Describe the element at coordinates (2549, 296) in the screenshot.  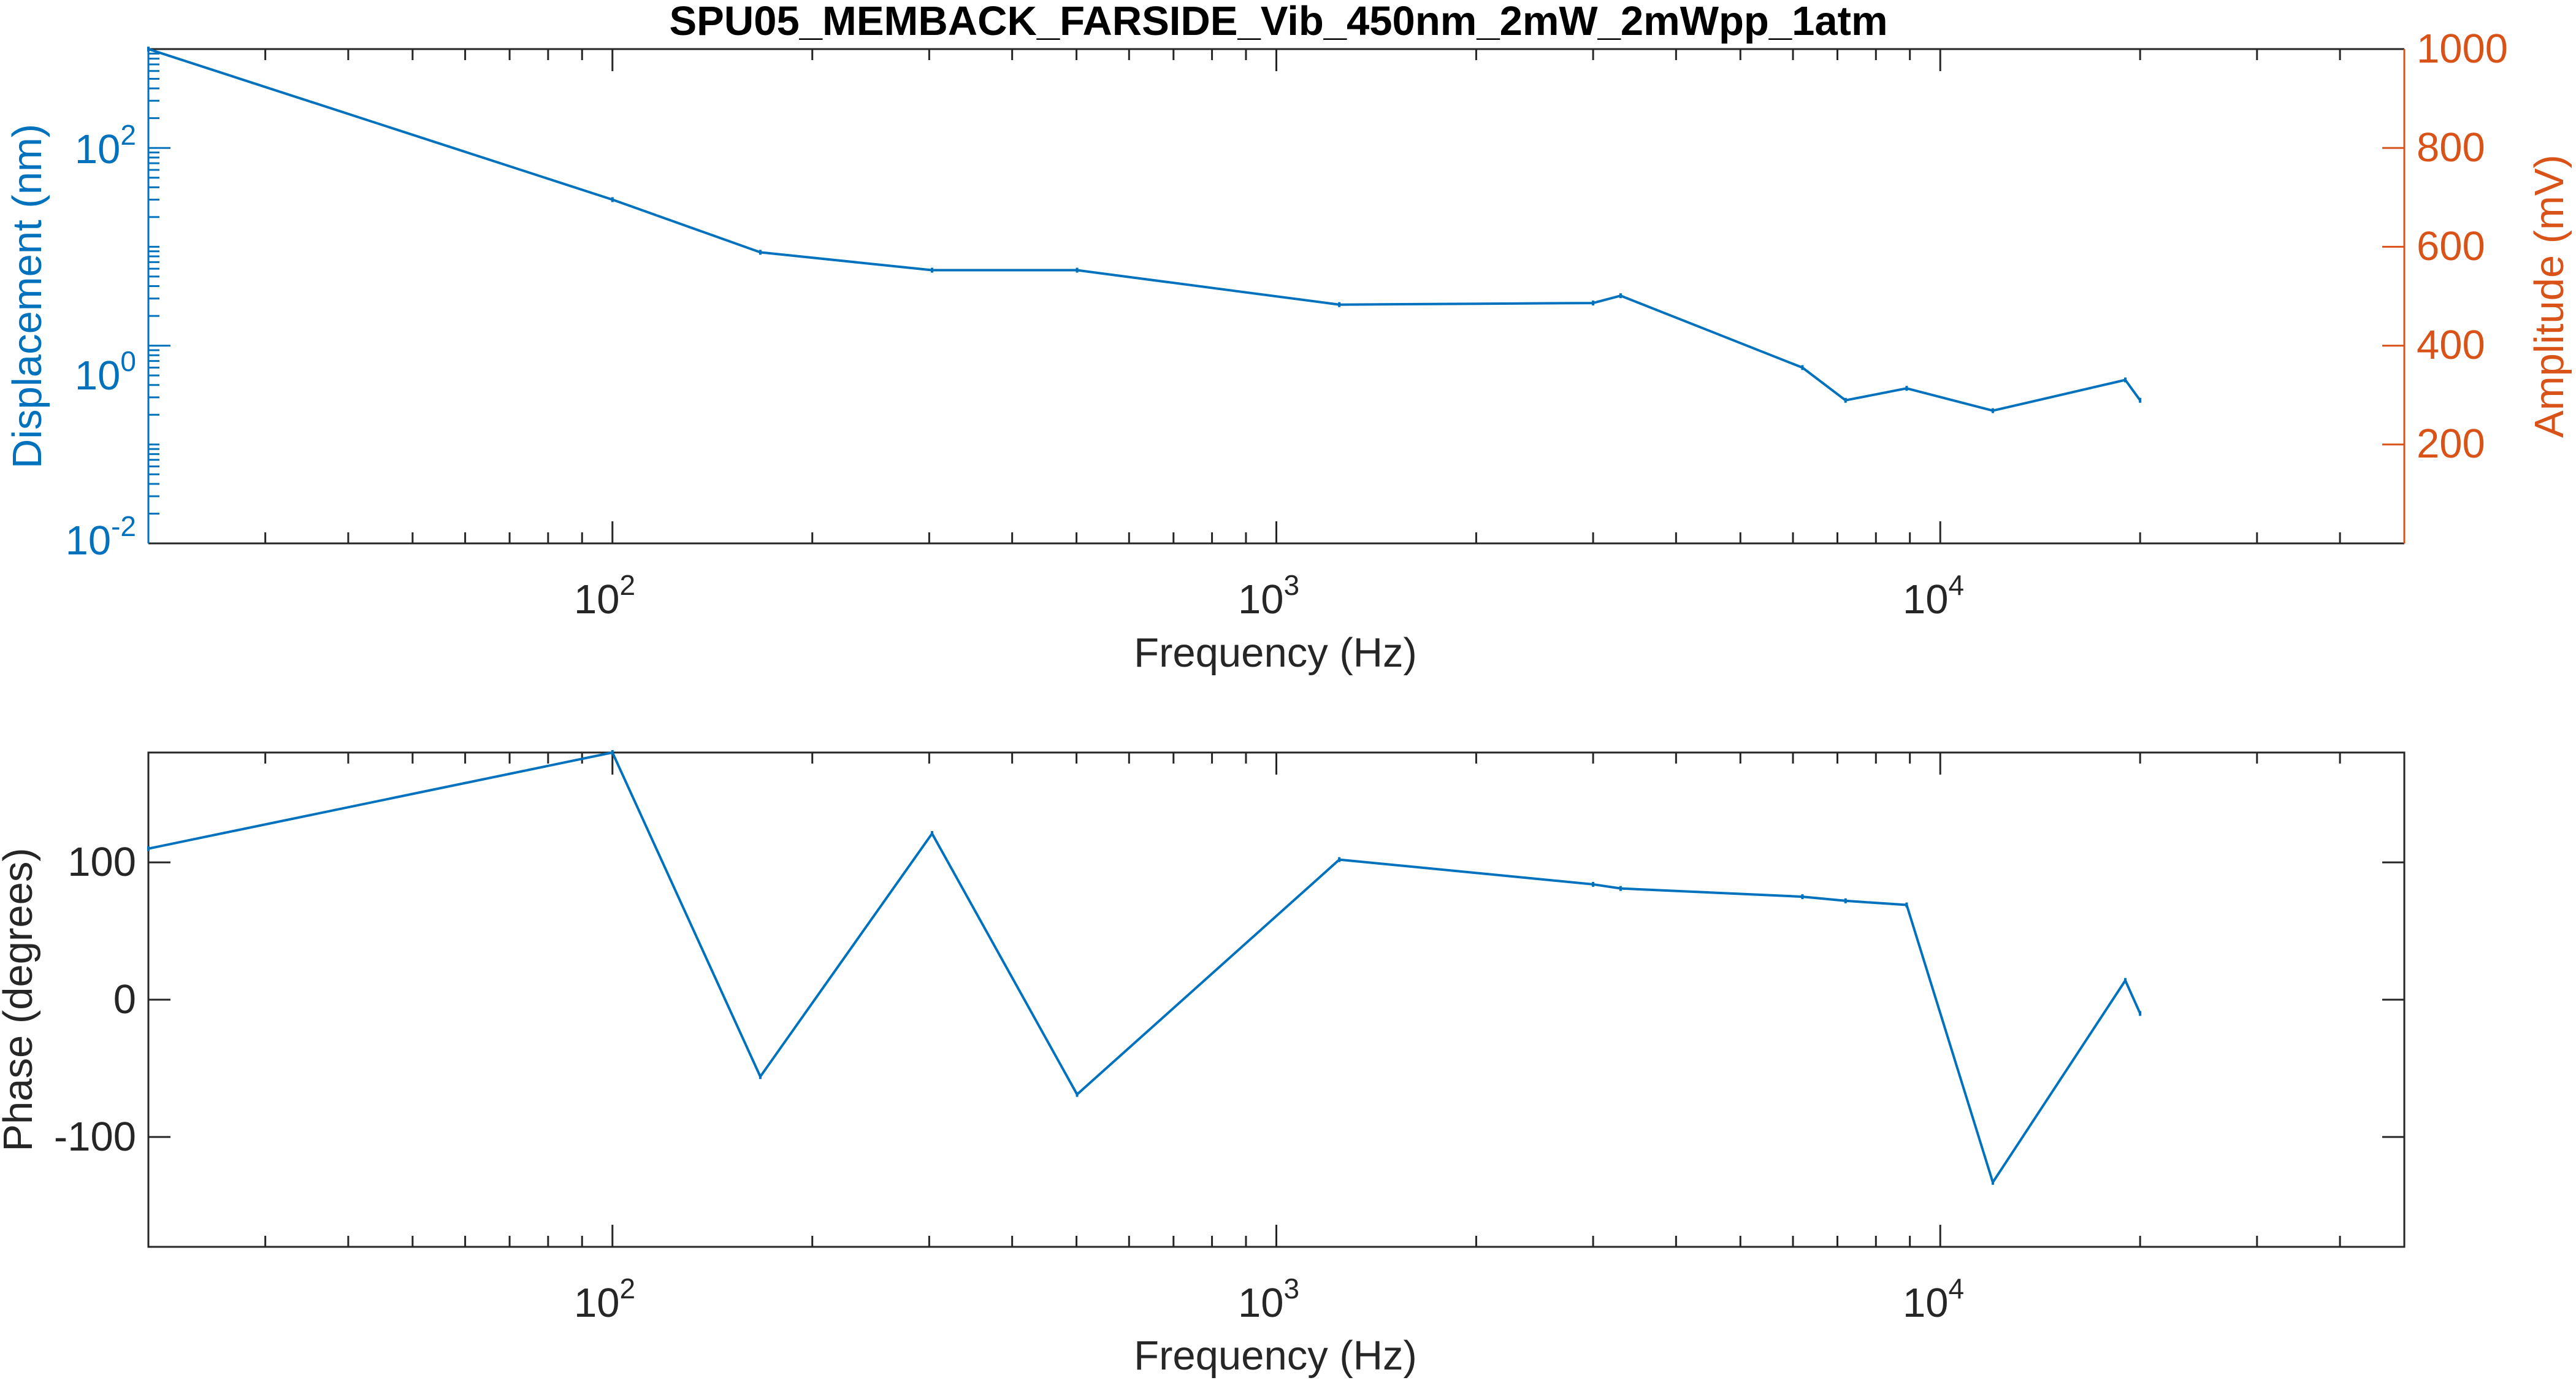
I see `top-y2-axis-label: Amplitude (mV)` at that location.